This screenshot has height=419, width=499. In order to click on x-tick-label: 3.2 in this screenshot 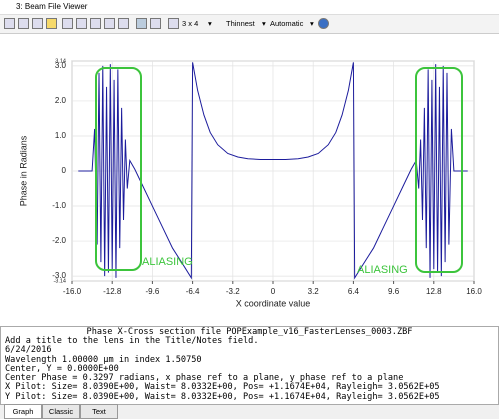, I will do `click(314, 291)`.